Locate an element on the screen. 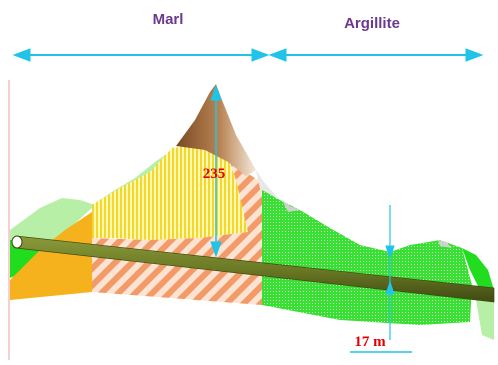  peak-cover-value: 235 is located at coordinates (214, 174).